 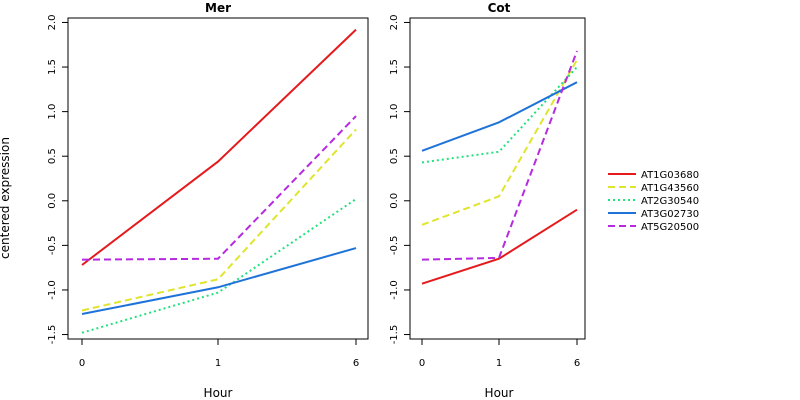 What do you see at coordinates (399, 180) in the screenshot?
I see `y-ticks-cot: -1.5 -1.0 -0.5 0.0 0.5 1.0 1.5 2.0` at bounding box center [399, 180].